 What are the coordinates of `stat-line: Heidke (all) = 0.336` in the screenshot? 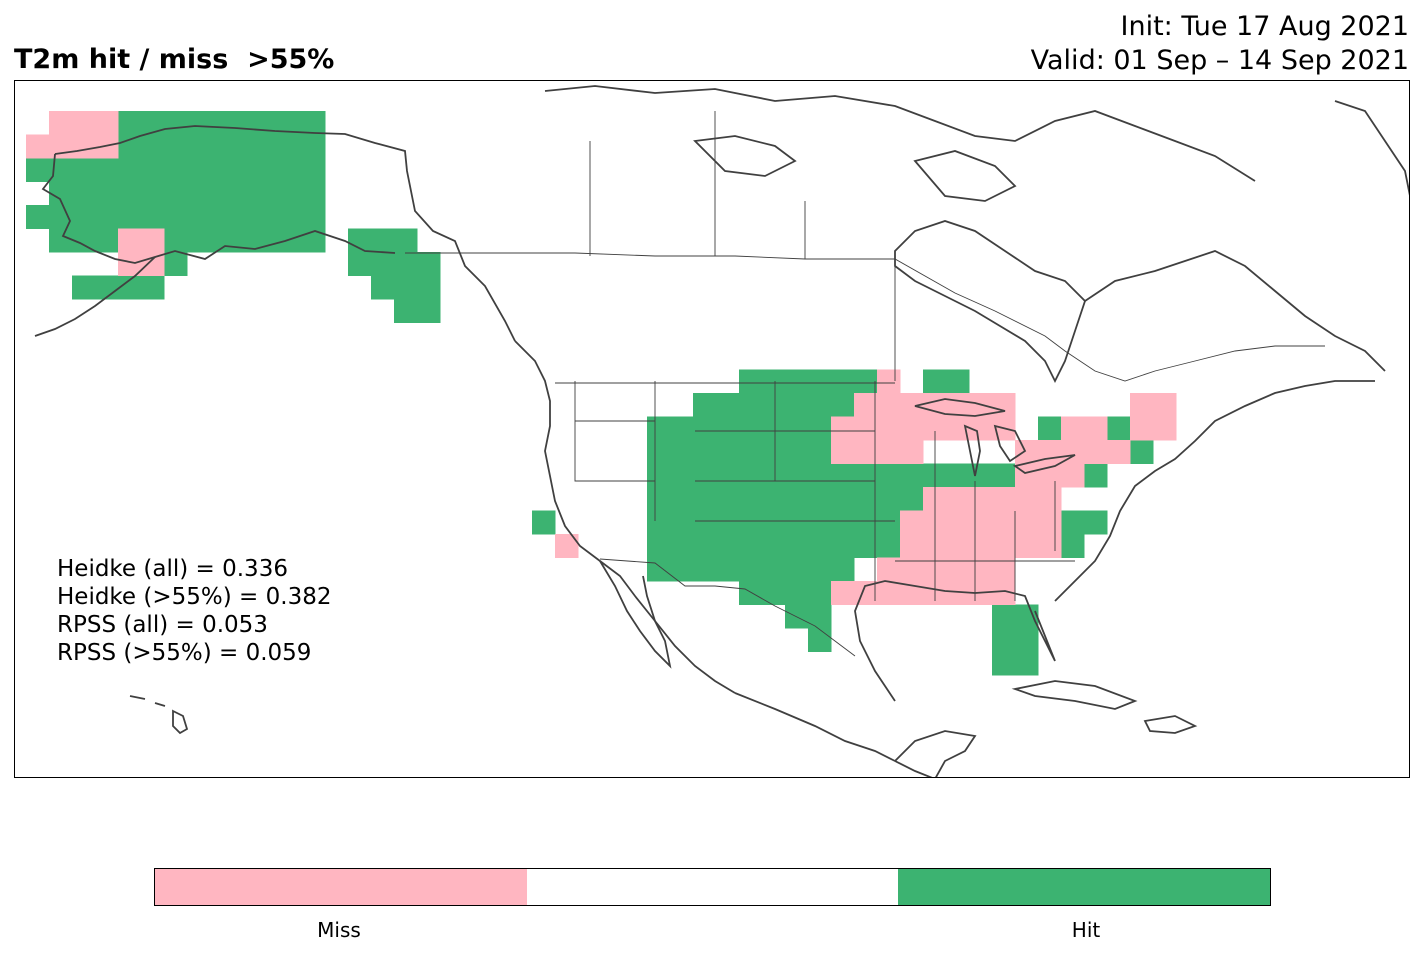 It's located at (172, 569).